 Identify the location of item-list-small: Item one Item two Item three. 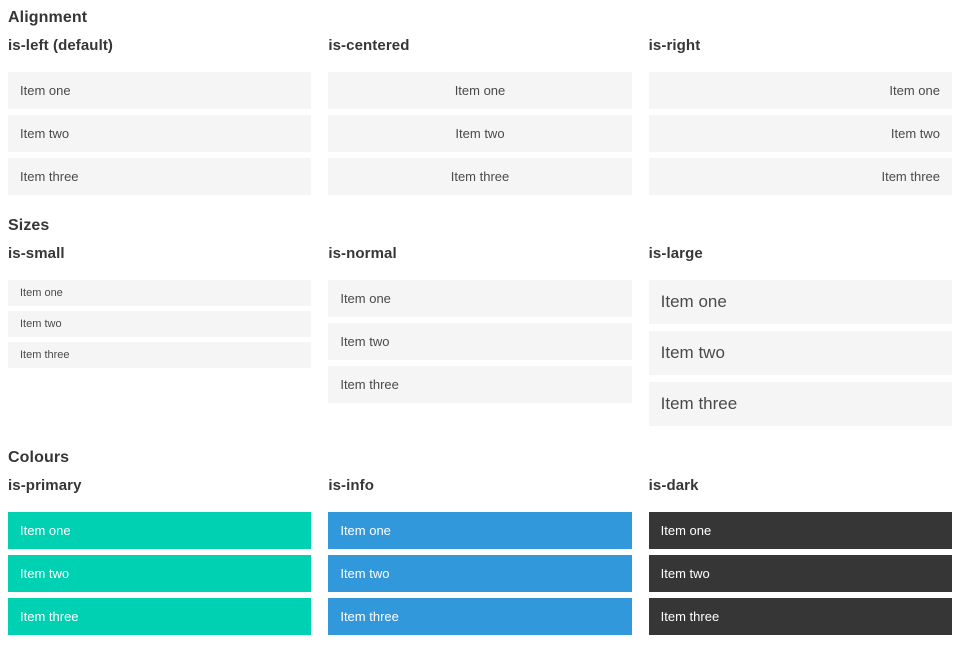
(160, 324).